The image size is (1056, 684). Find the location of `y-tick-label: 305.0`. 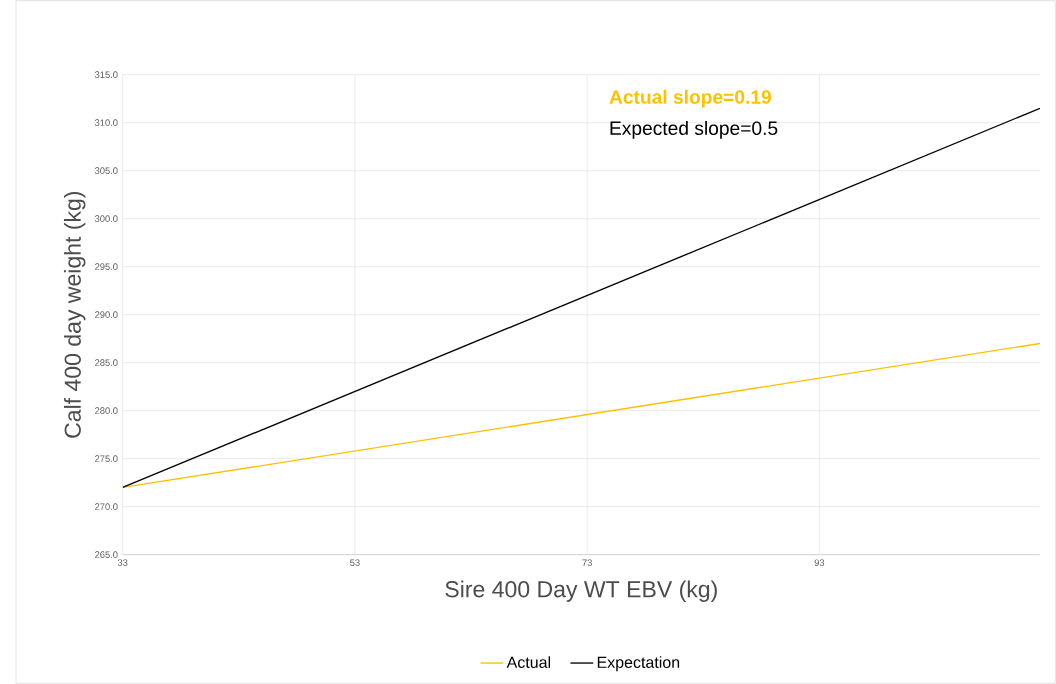

y-tick-label: 305.0 is located at coordinates (106, 170).